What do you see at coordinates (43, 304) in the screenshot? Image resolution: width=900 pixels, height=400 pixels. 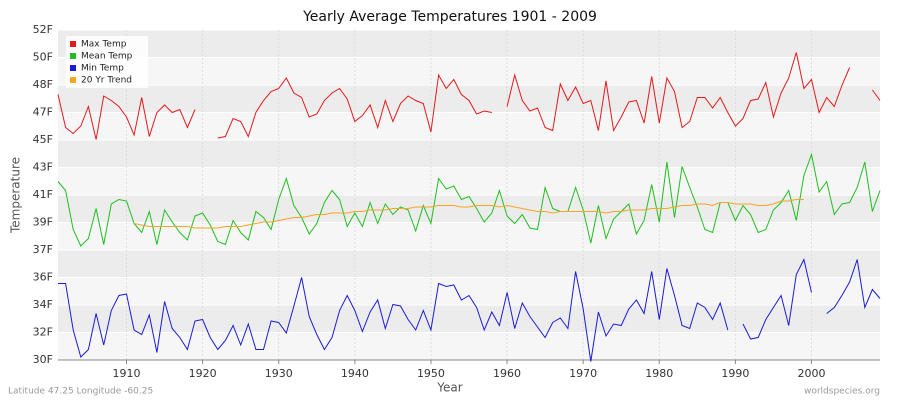 I see `y-tick-label: 34F` at bounding box center [43, 304].